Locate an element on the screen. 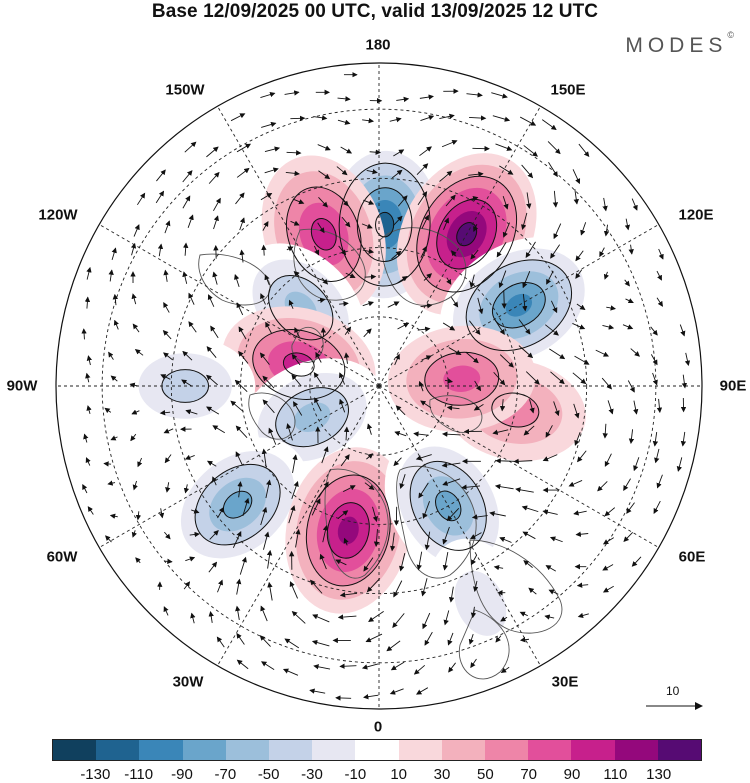 This screenshot has width=750, height=783. anomaly-siberia-low is located at coordinates (518, 305).